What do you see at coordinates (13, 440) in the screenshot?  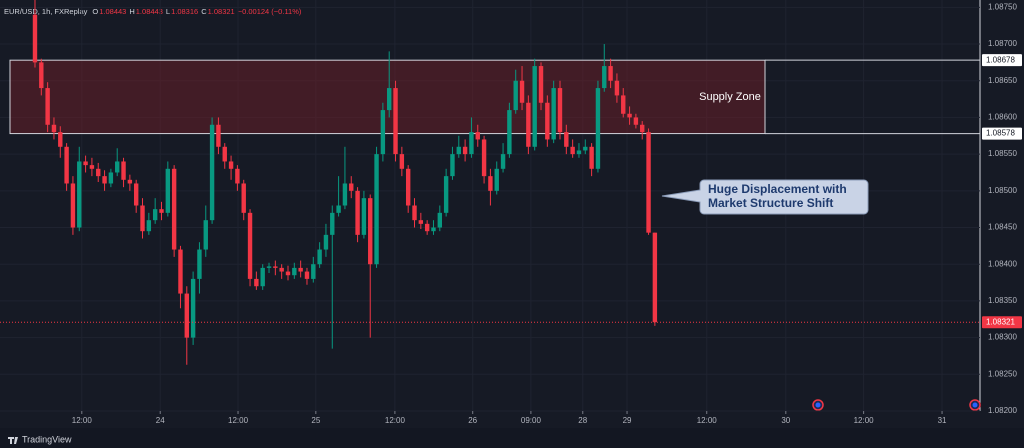 I see `brand-logo` at bounding box center [13, 440].